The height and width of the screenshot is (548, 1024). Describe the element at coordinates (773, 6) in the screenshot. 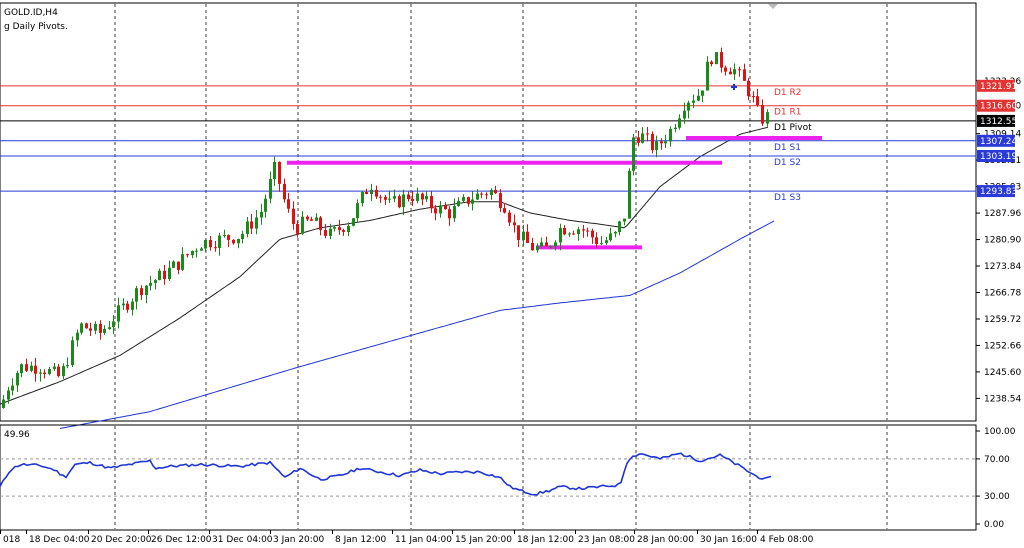

I see `shift-marker-icon` at that location.